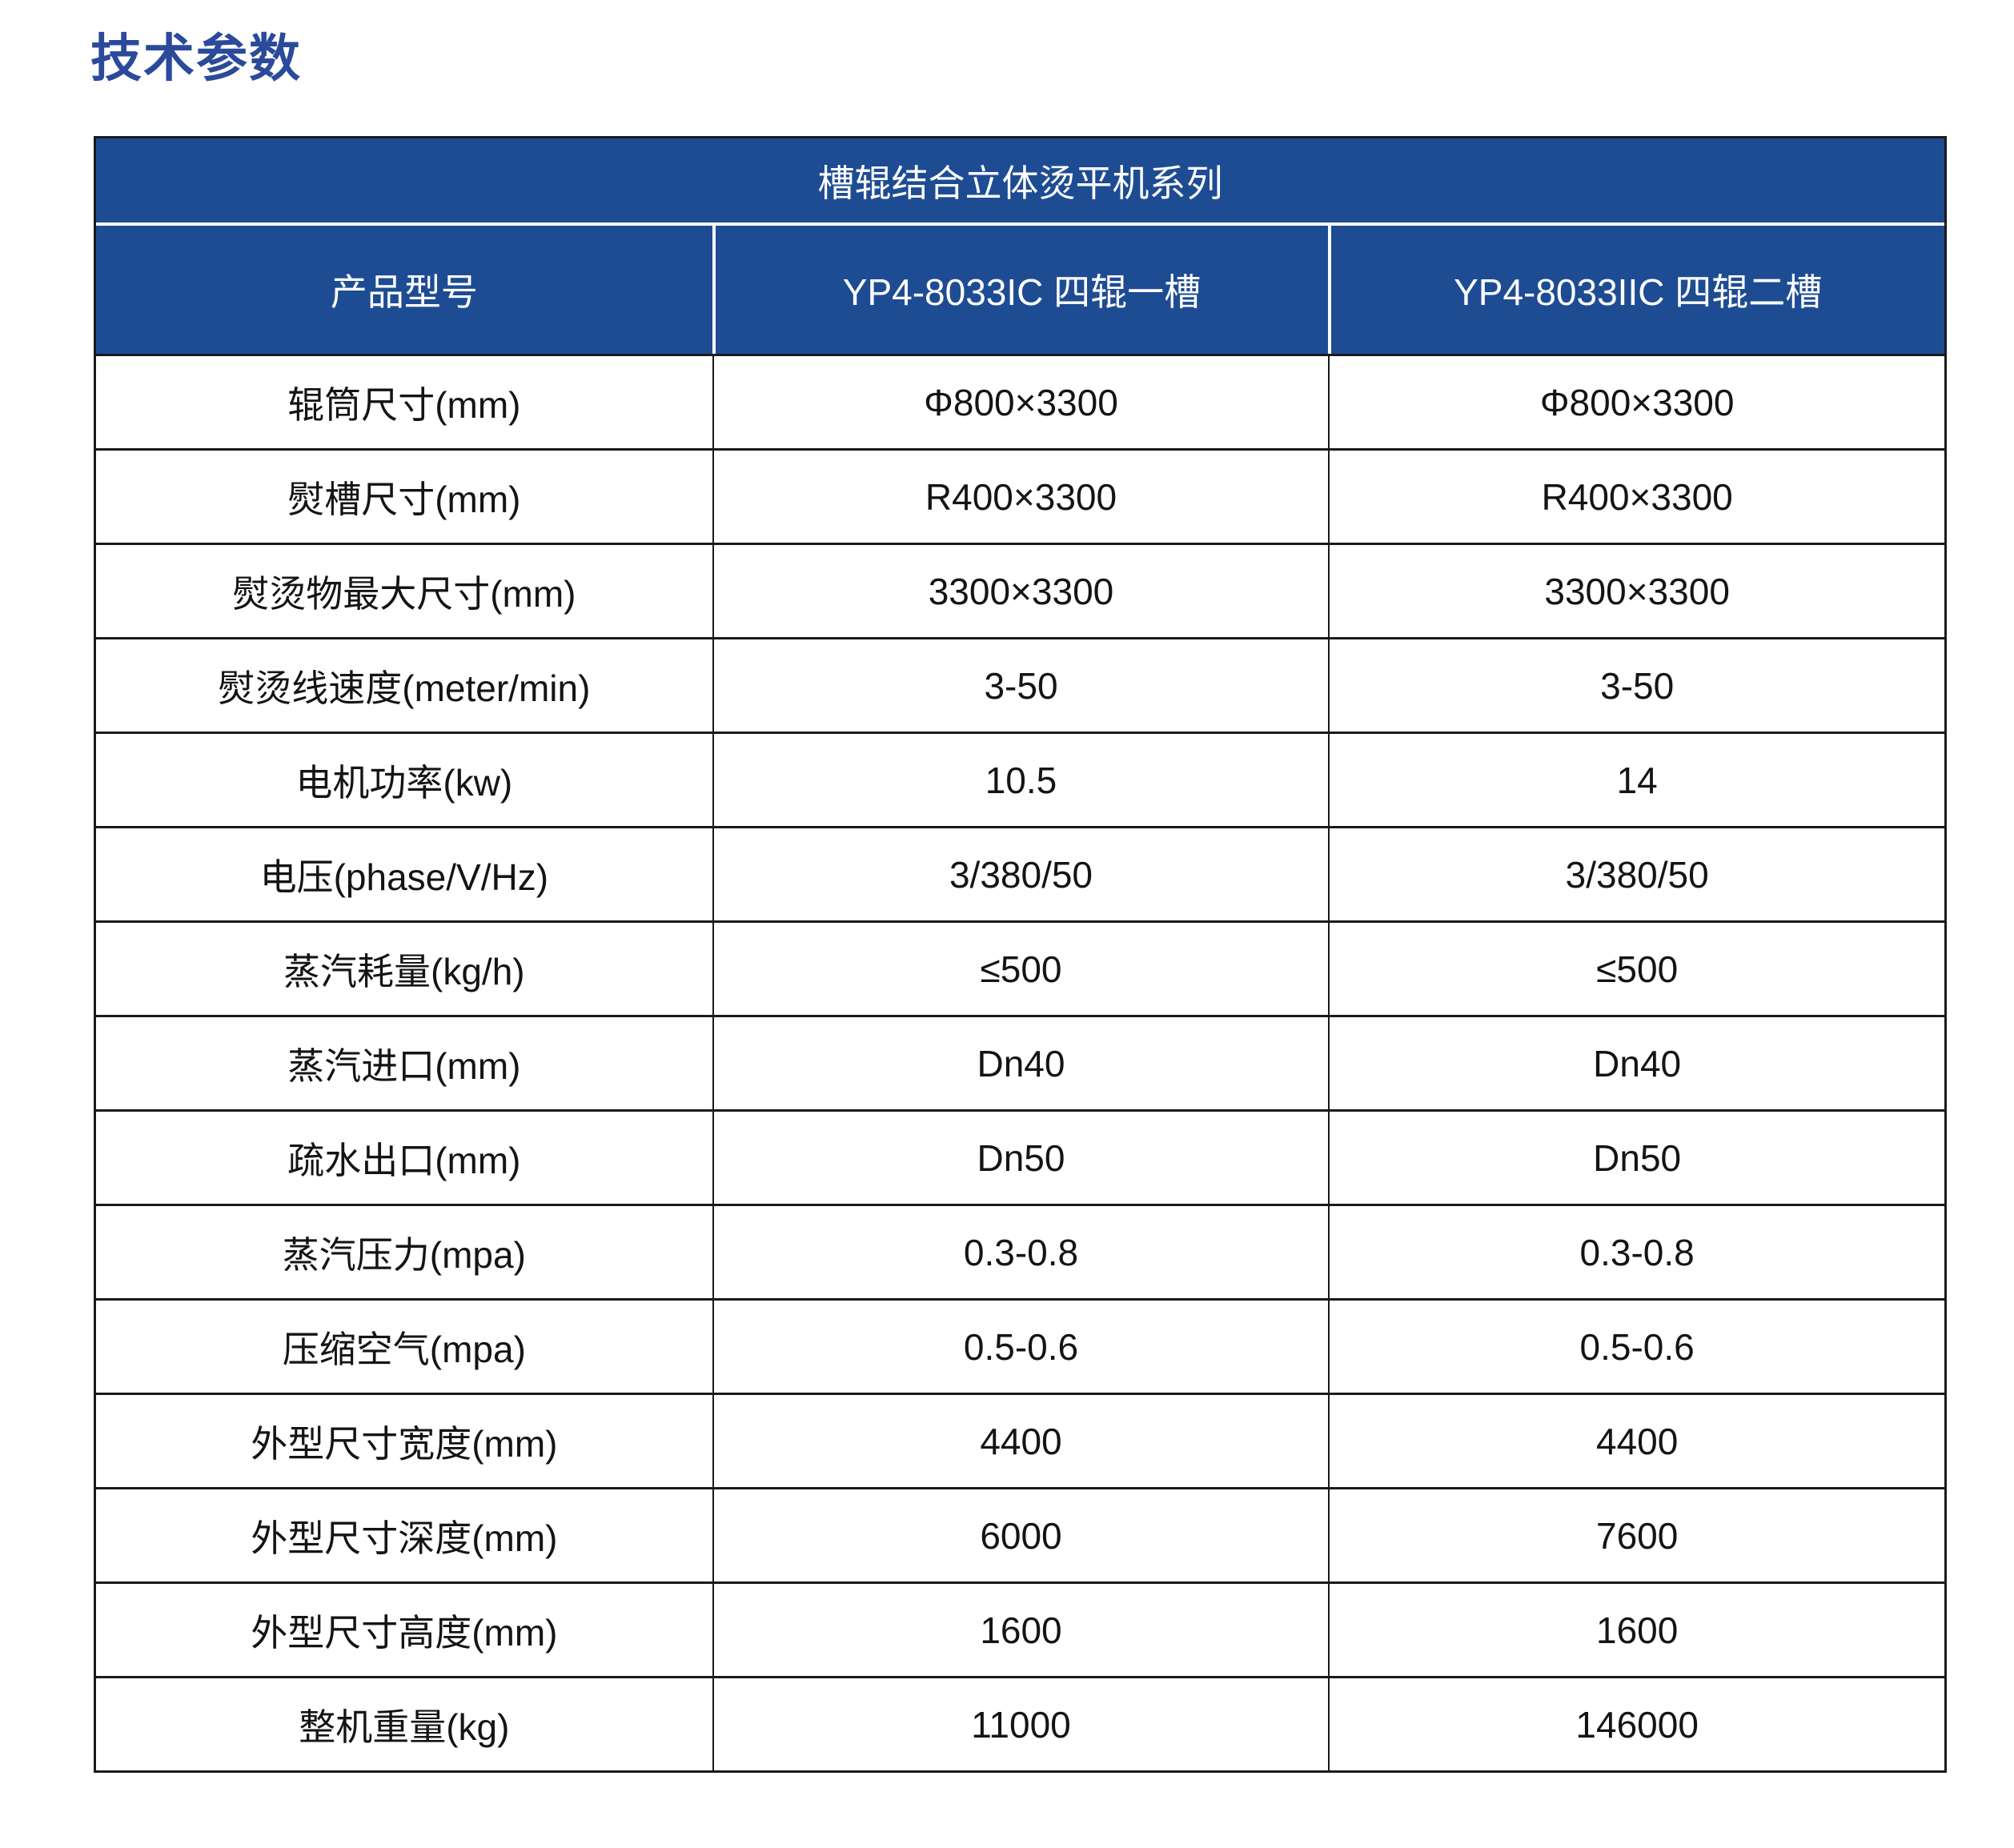 Image resolution: width=2014 pixels, height=1848 pixels. I want to click on spec-value-cell-1: R400×3300, so click(1020, 497).